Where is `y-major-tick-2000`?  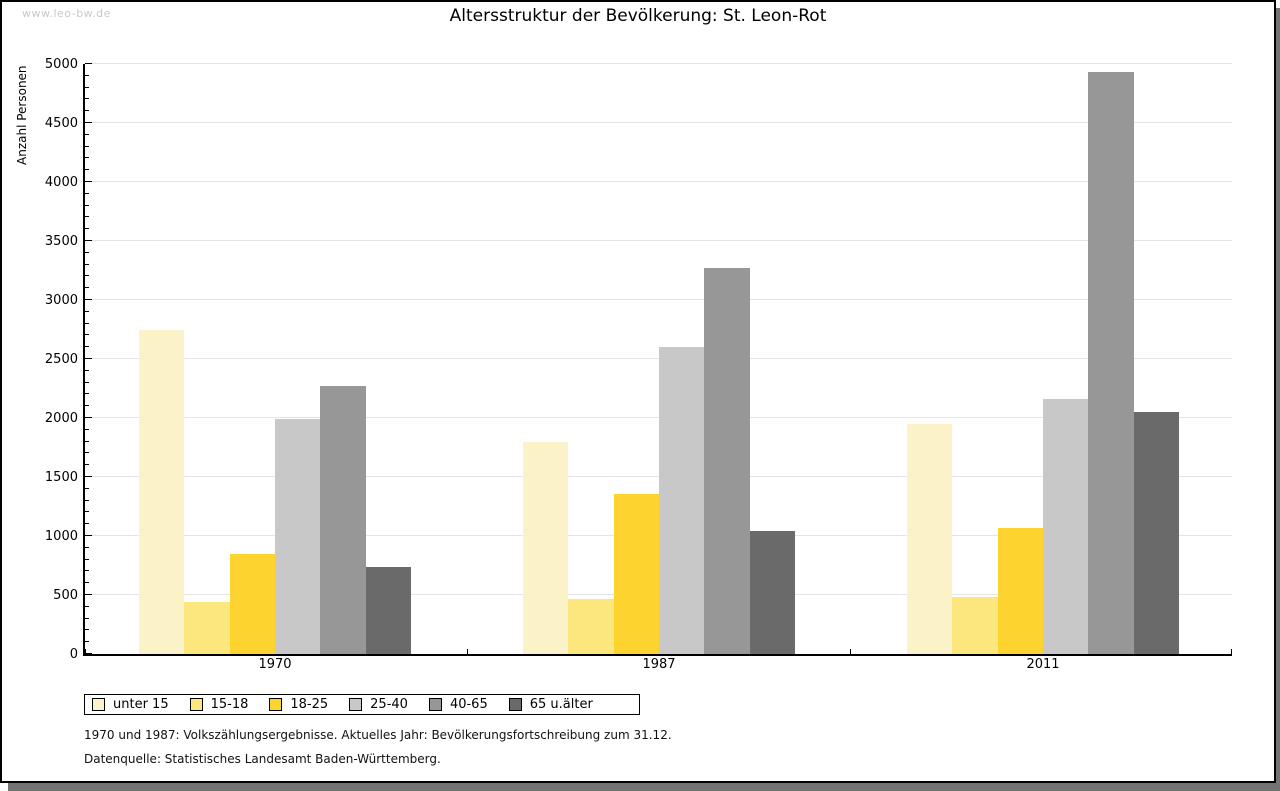
y-major-tick-2000 is located at coordinates (88, 417).